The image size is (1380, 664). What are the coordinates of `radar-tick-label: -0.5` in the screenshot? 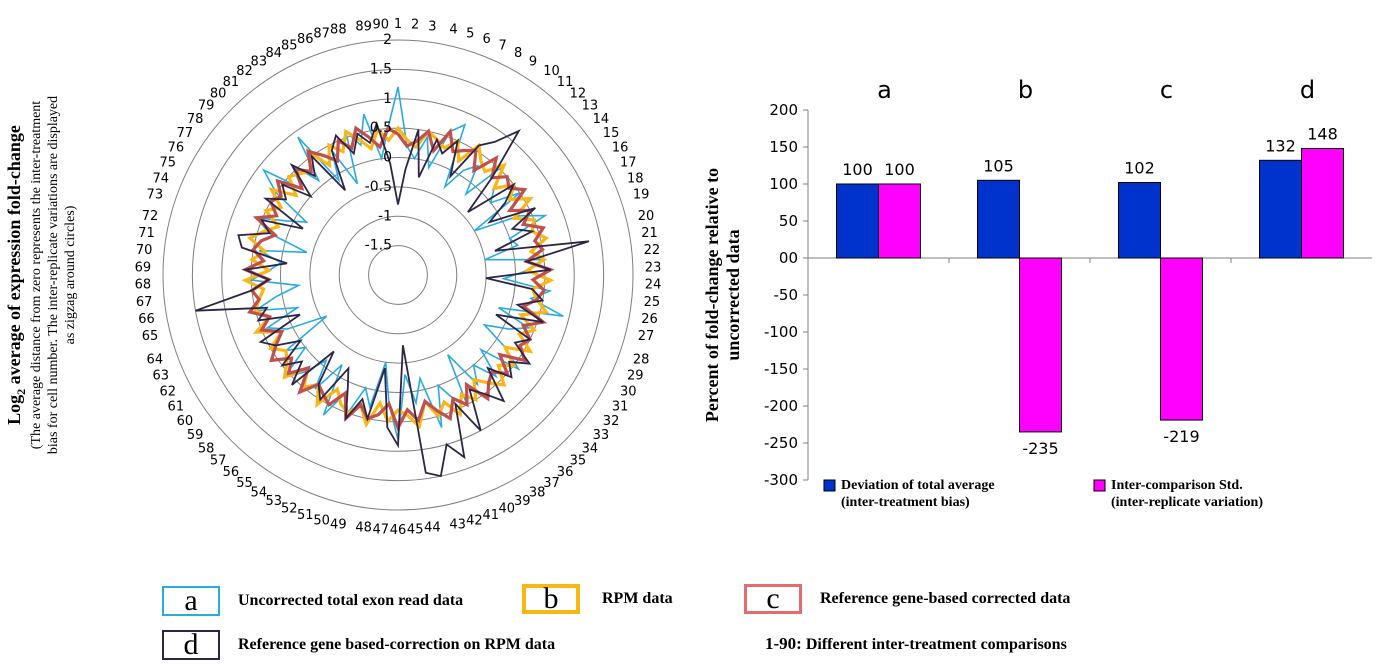 It's located at (378, 187).